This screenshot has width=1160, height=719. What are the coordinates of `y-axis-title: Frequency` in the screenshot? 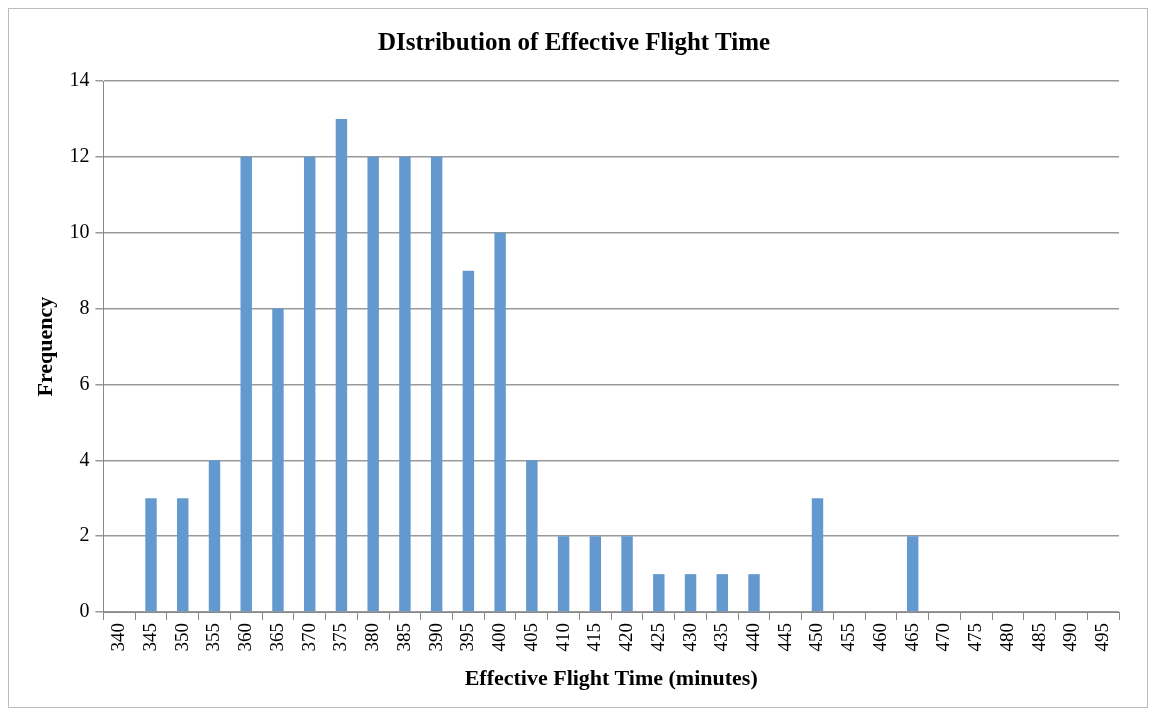 It's located at (44, 346).